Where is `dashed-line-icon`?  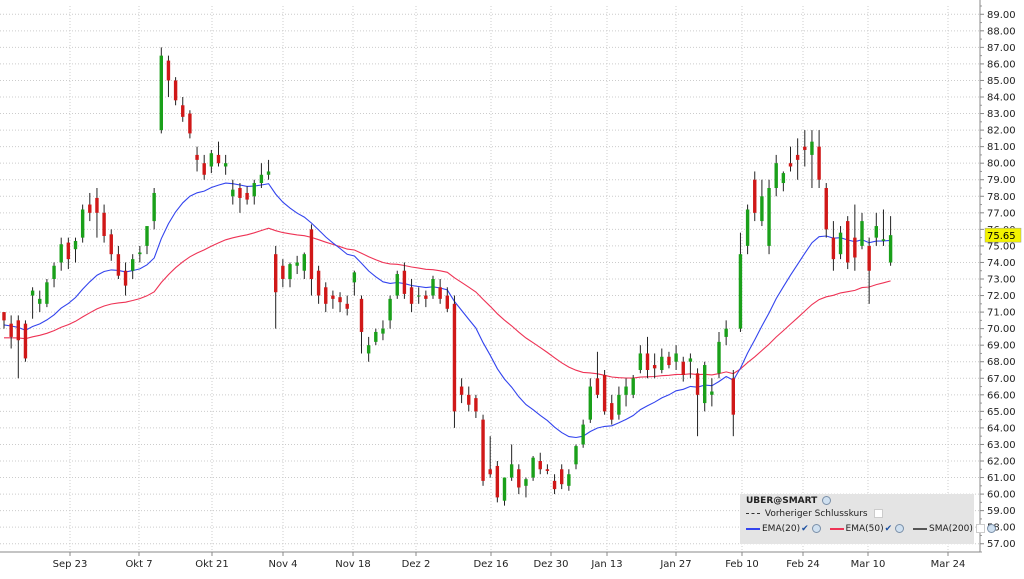 dashed-line-icon is located at coordinates (753, 513).